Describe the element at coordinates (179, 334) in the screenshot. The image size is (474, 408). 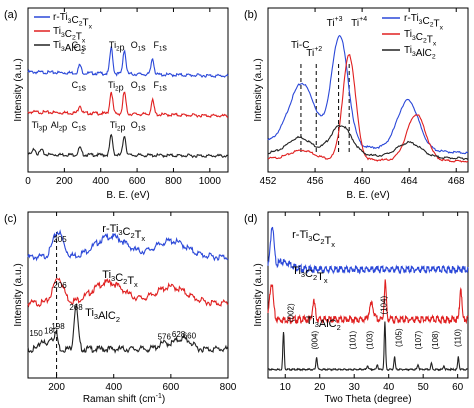
I see `peak-label: 628` at that location.